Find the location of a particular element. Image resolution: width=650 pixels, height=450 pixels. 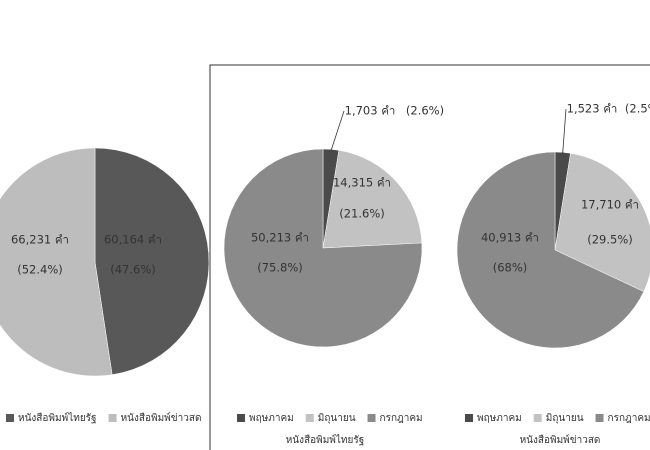

value-label: 60,164 คำ is located at coordinates (133, 240).